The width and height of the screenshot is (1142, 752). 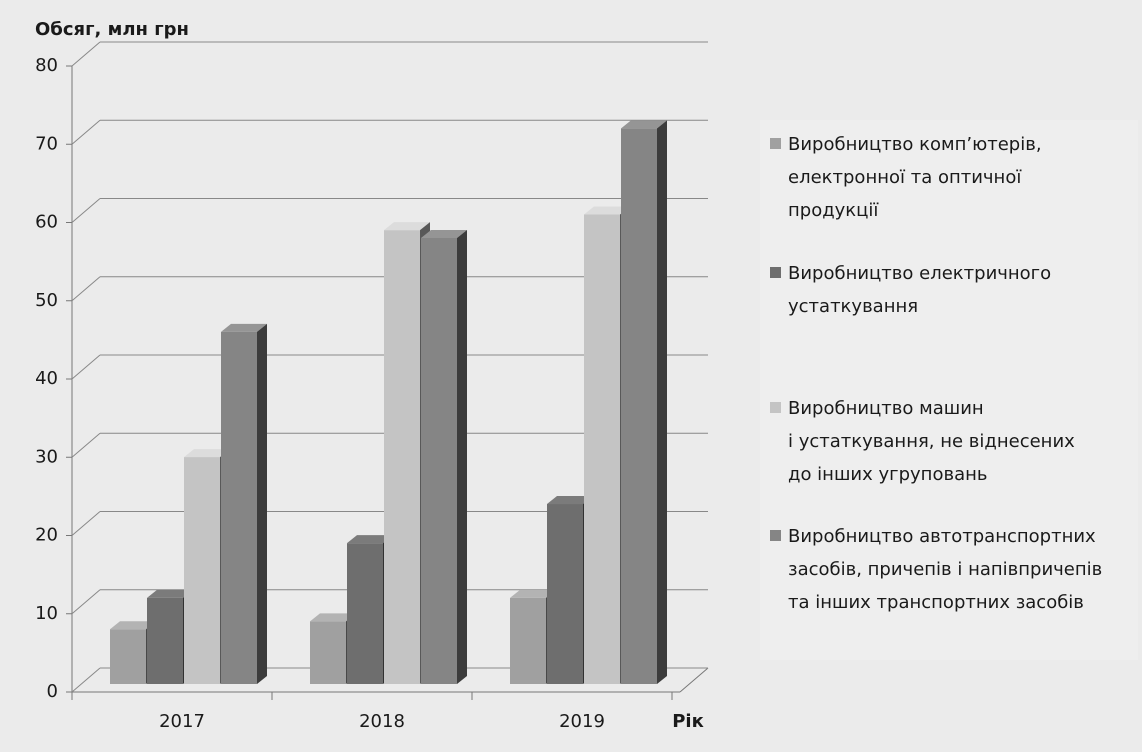 I want to click on legend-label: Виробництво електричного устаткування, so click(x=920, y=290).